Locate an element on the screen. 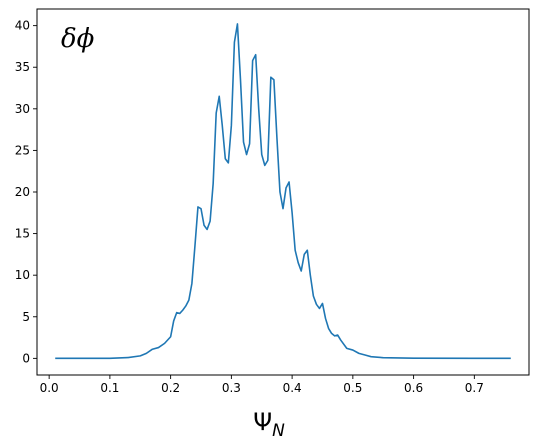 This screenshot has height=448, width=543. x-axis-label-main: Ψ is located at coordinates (262, 422).